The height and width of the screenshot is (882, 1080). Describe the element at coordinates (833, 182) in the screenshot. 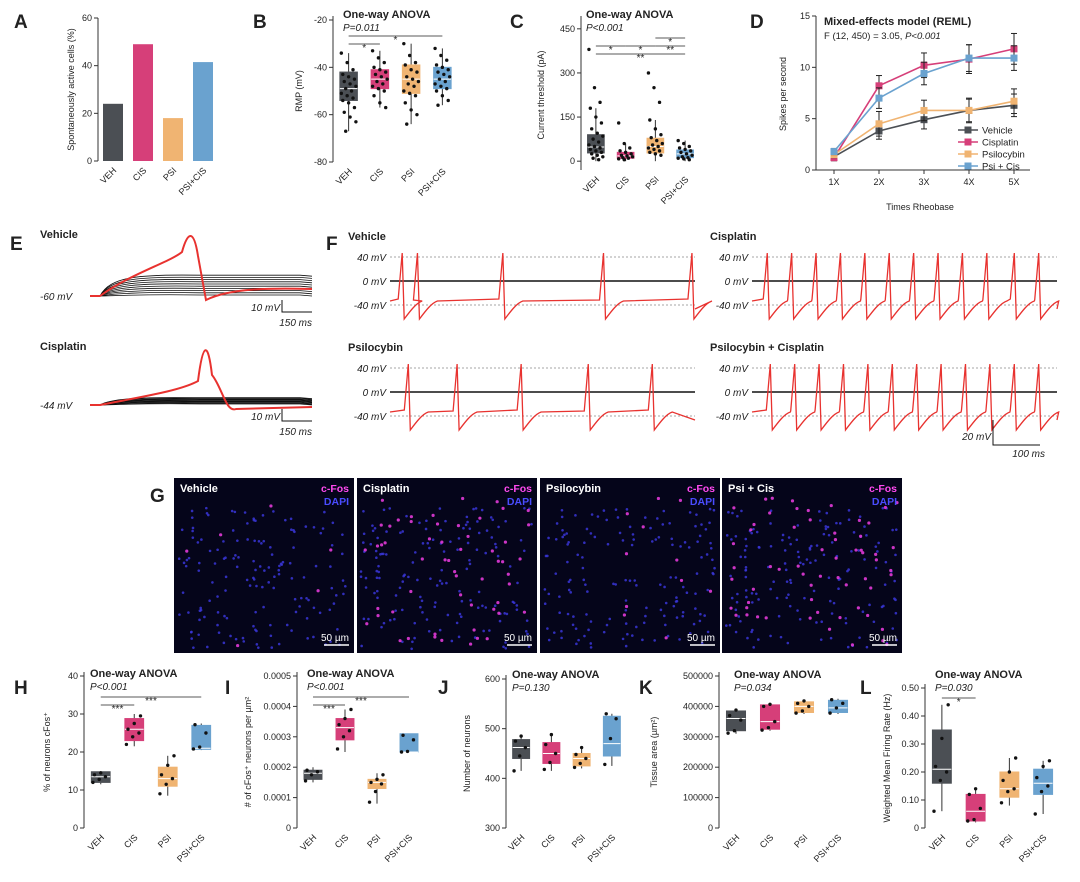

I see `x-tick-label: 1X` at that location.